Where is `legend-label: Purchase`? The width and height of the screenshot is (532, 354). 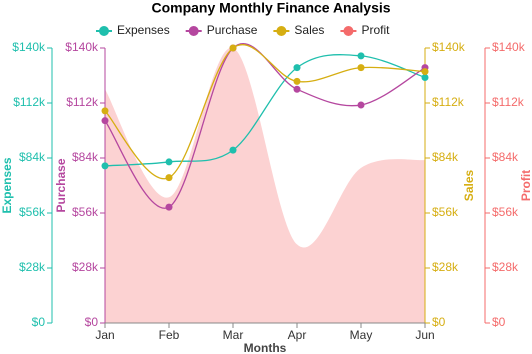 legend-label: Purchase is located at coordinates (232, 30).